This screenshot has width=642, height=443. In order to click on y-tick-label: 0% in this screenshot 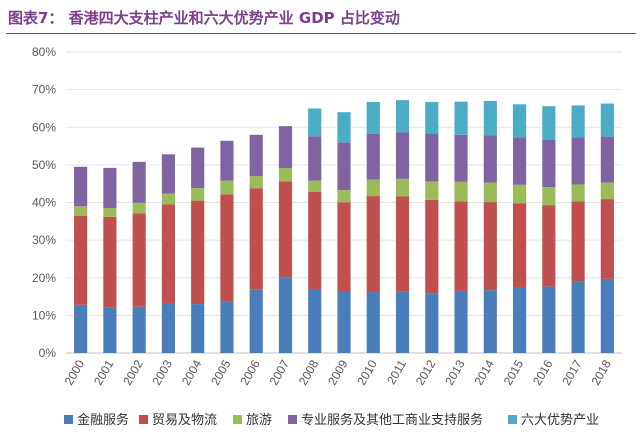, I will do `click(48, 353)`.